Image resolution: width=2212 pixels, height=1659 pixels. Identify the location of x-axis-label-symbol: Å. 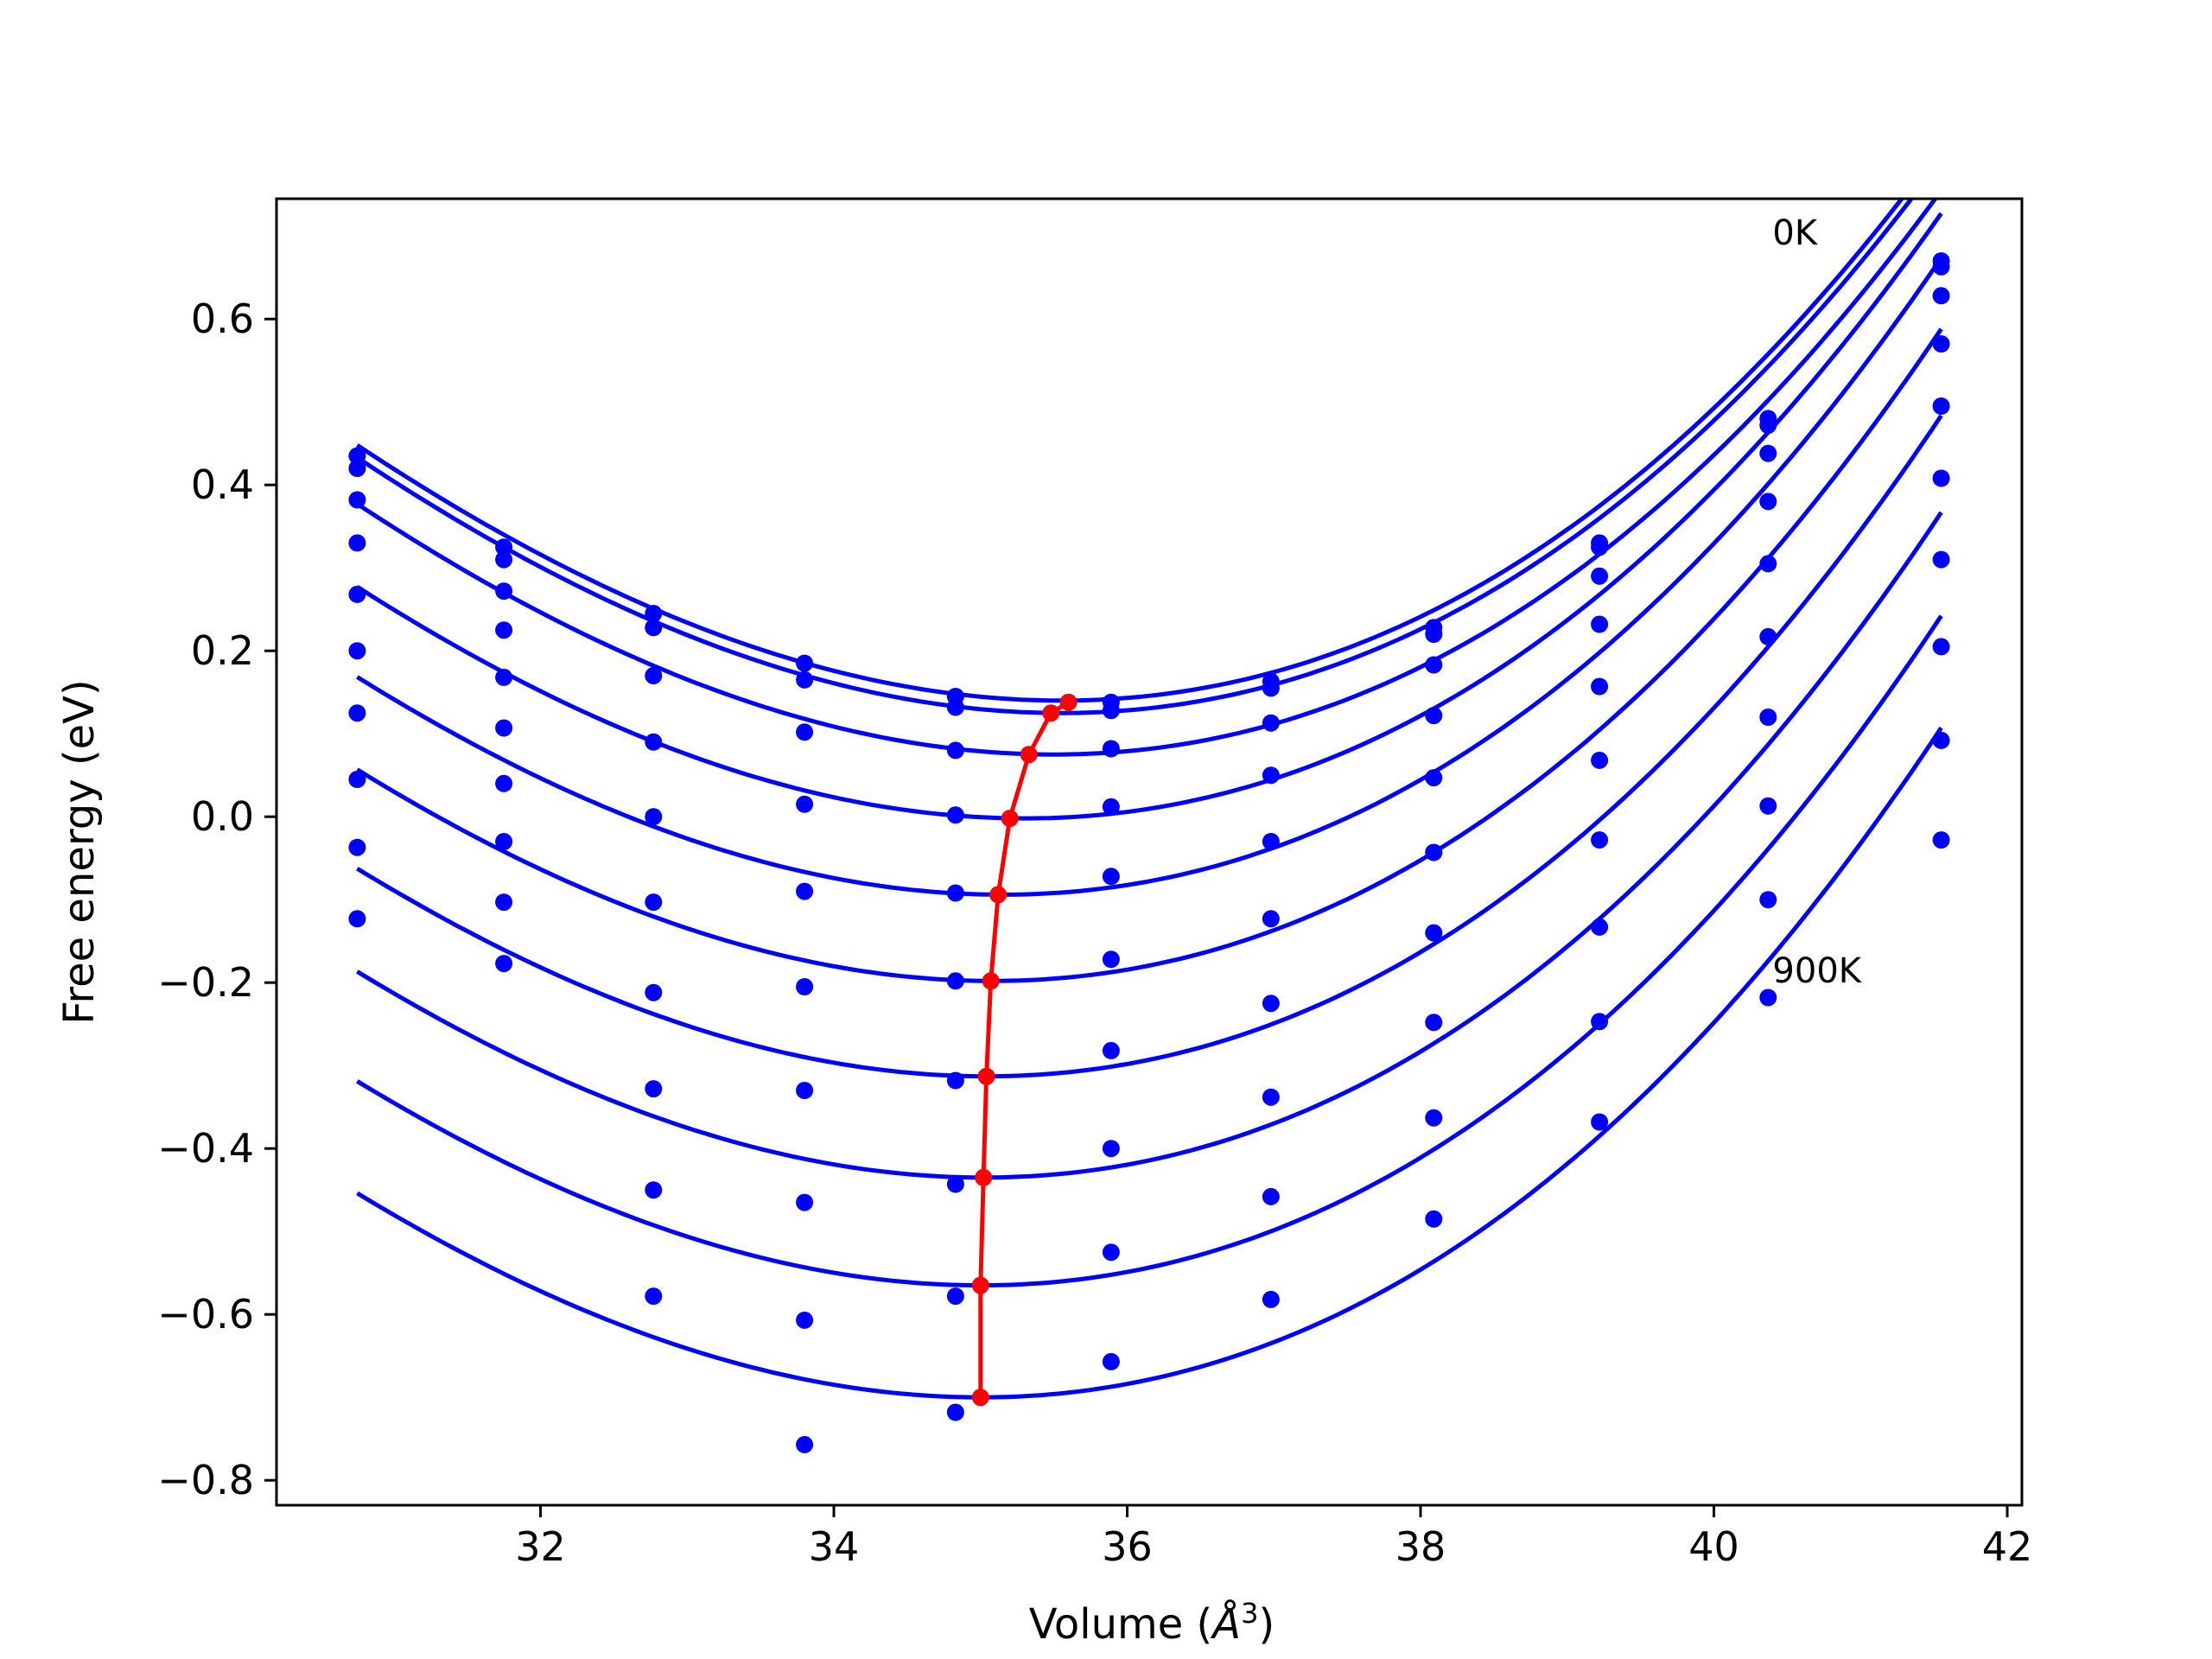
(1225, 1624).